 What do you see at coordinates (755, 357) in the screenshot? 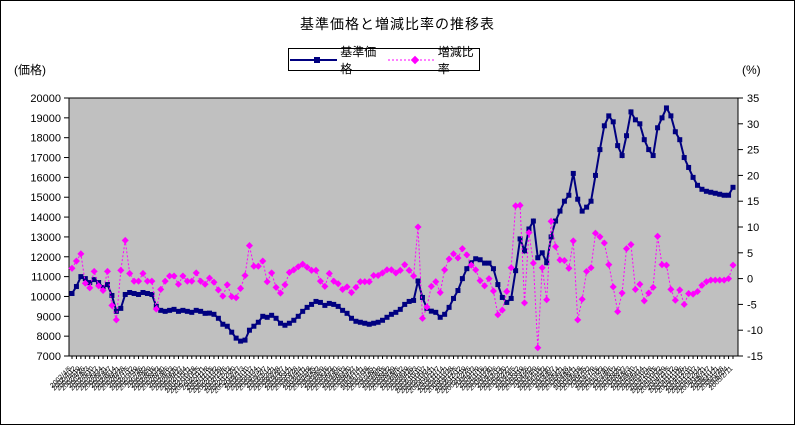
I see `svg-text: -15` at bounding box center [755, 357].